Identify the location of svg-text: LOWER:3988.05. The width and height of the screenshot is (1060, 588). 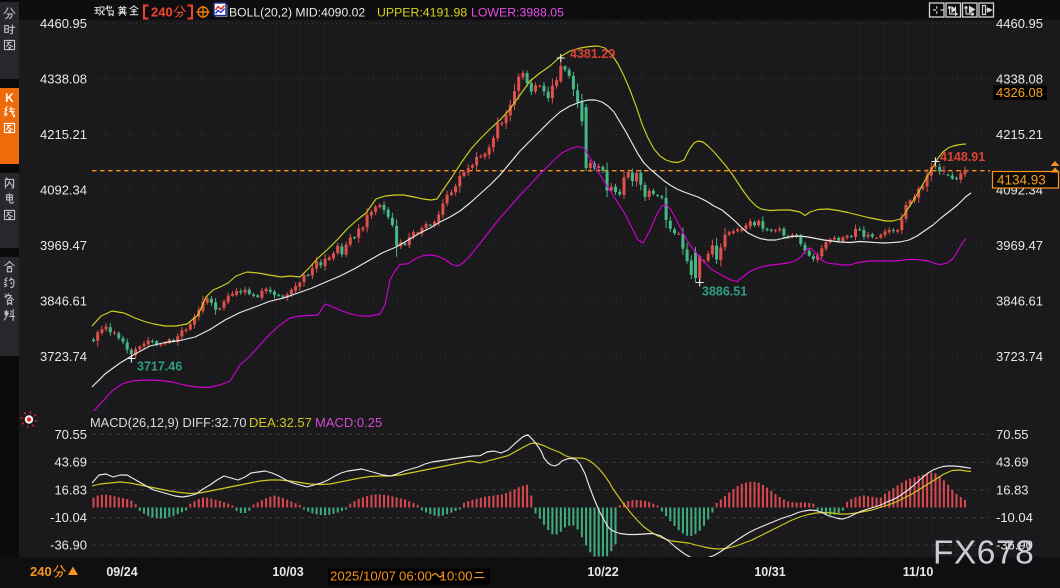
(517, 13).